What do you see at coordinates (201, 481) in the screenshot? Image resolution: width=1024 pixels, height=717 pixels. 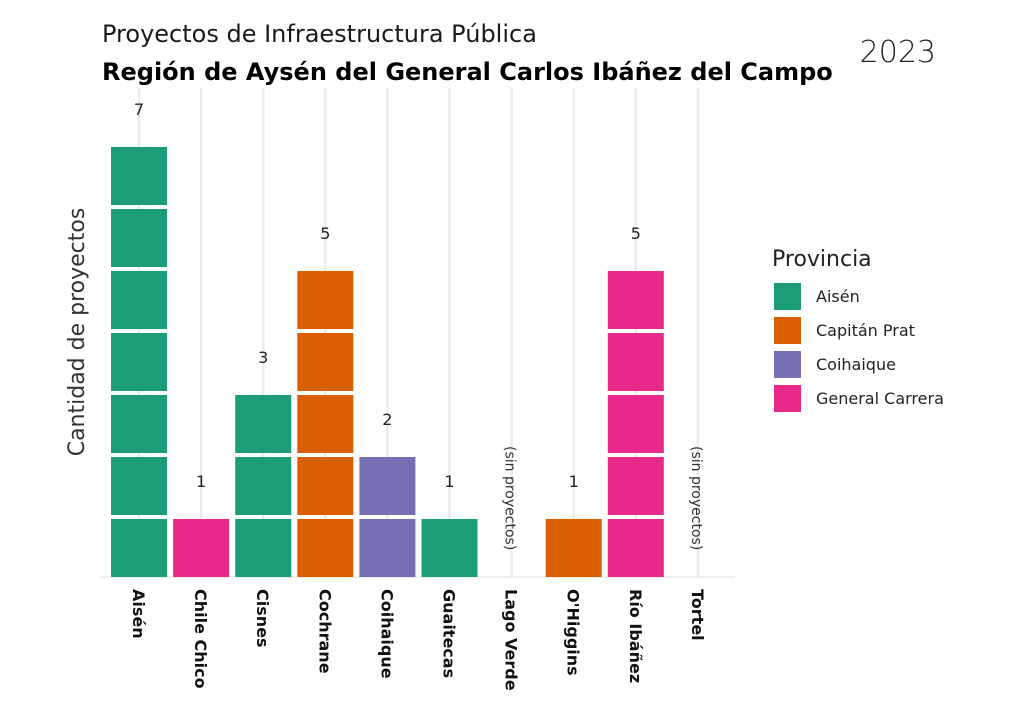 I see `count-label-chile-chico: 1` at bounding box center [201, 481].